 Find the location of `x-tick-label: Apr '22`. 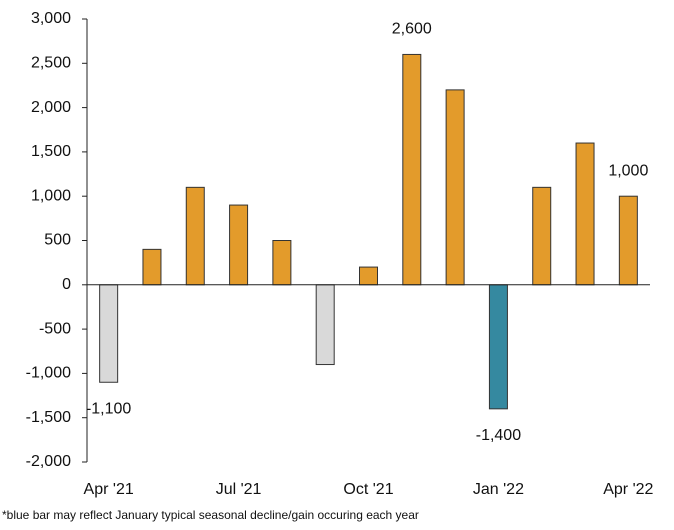

x-tick-label: Apr '22 is located at coordinates (628, 489).